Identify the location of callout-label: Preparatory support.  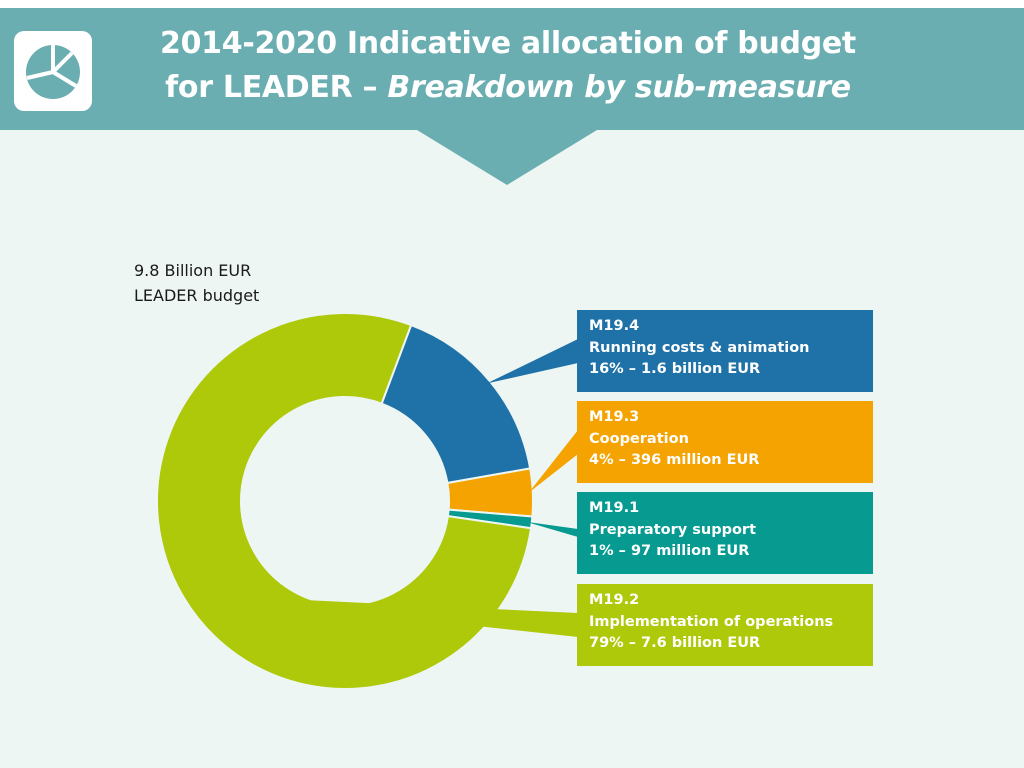
(673, 529).